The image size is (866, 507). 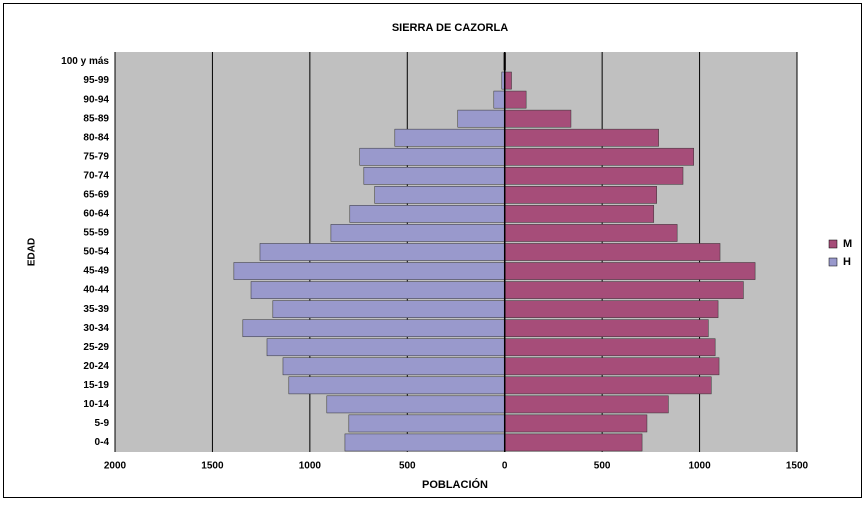 I want to click on y-tick-label: 100 y más, so click(x=85, y=61).